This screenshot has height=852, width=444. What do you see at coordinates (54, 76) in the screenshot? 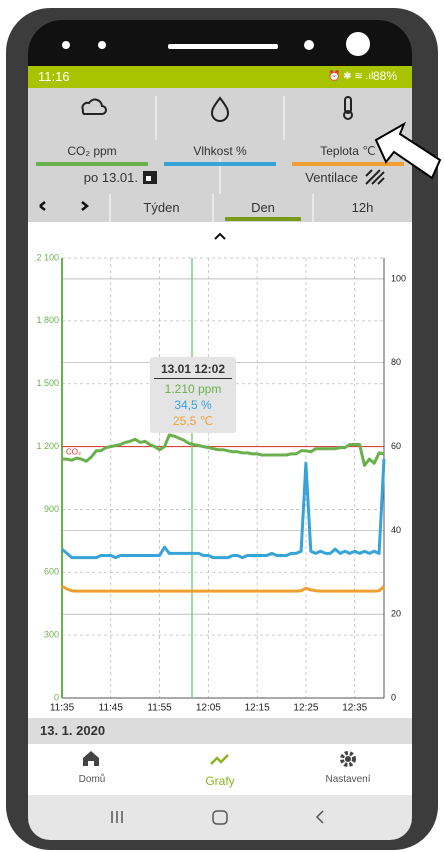
I see `status-time: 11:16` at bounding box center [54, 76].